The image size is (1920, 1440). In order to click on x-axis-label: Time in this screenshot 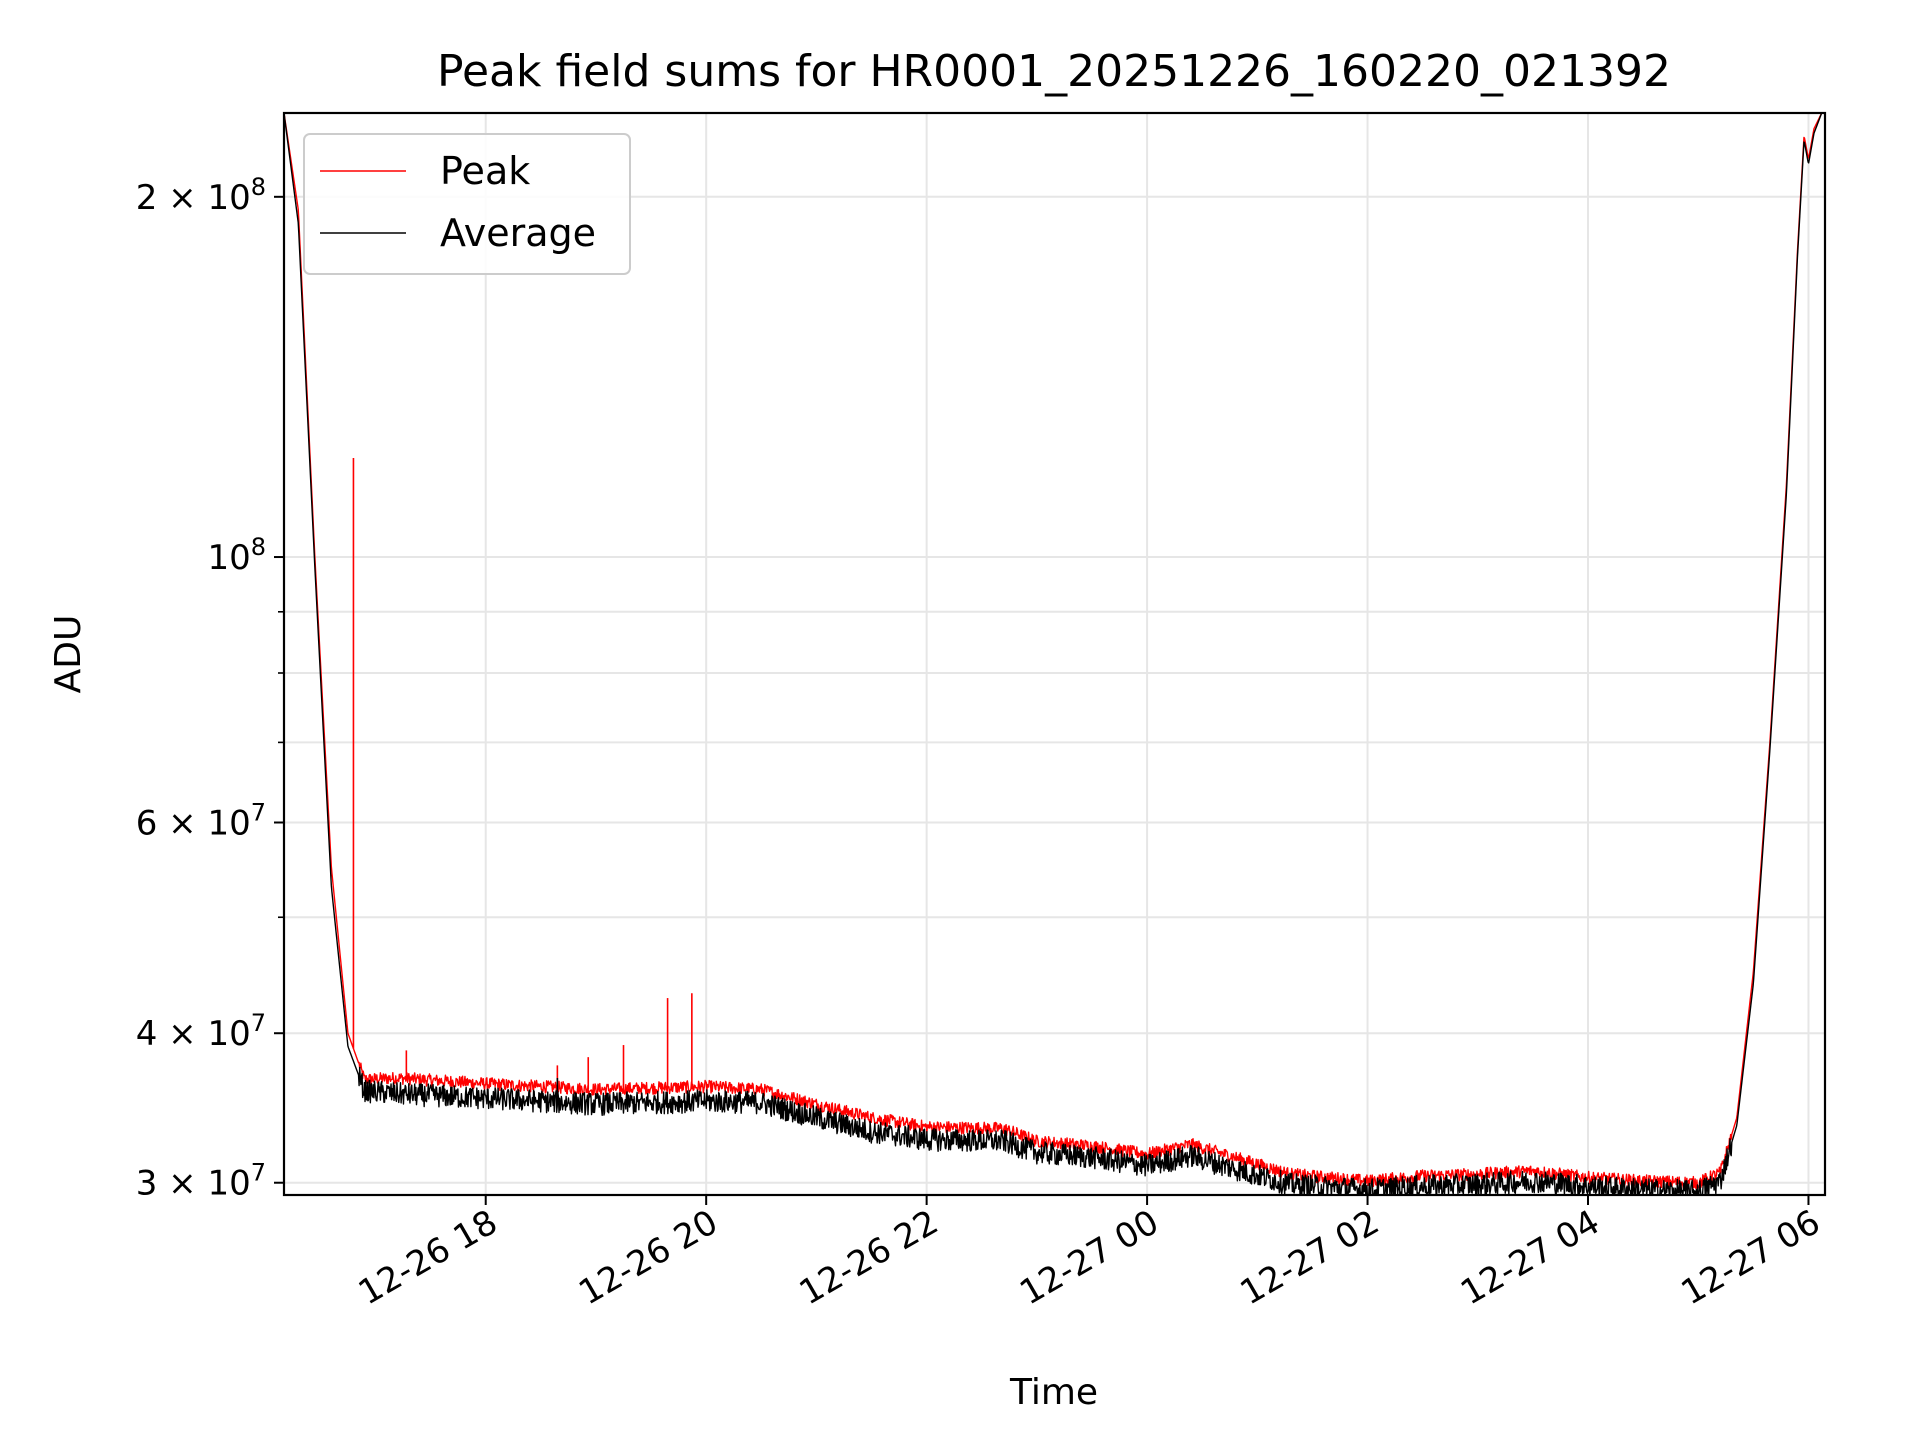, I will do `click(1053, 1392)`.